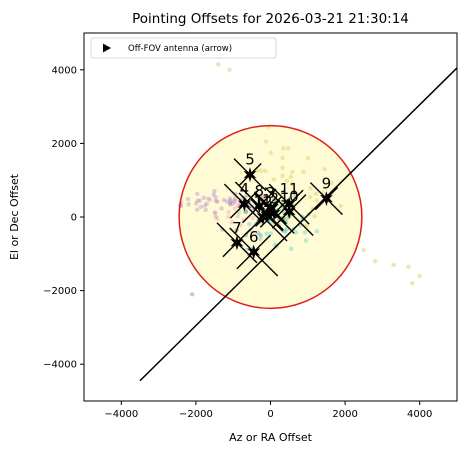 The height and width of the screenshot is (455, 469). What do you see at coordinates (64, 144) in the screenshot?
I see `y-tick-label: 2000` at bounding box center [64, 144].